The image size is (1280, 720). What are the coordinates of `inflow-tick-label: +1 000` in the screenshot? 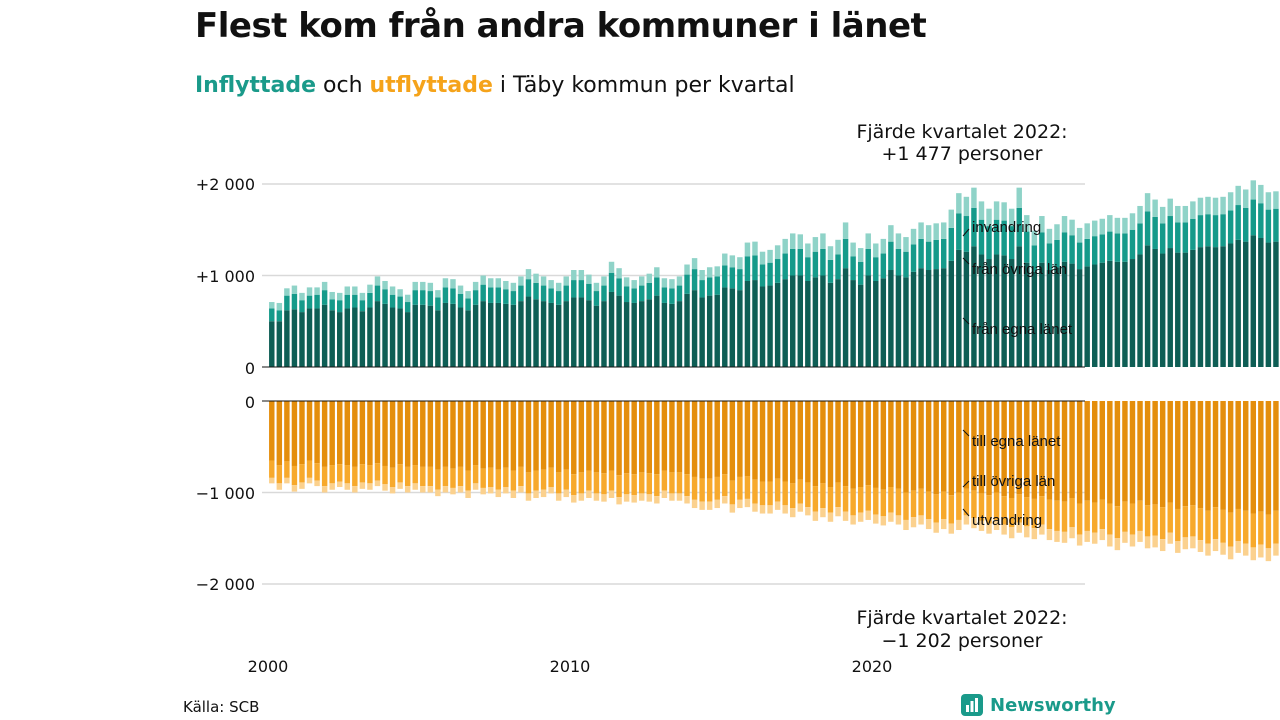 It's located at (225, 276).